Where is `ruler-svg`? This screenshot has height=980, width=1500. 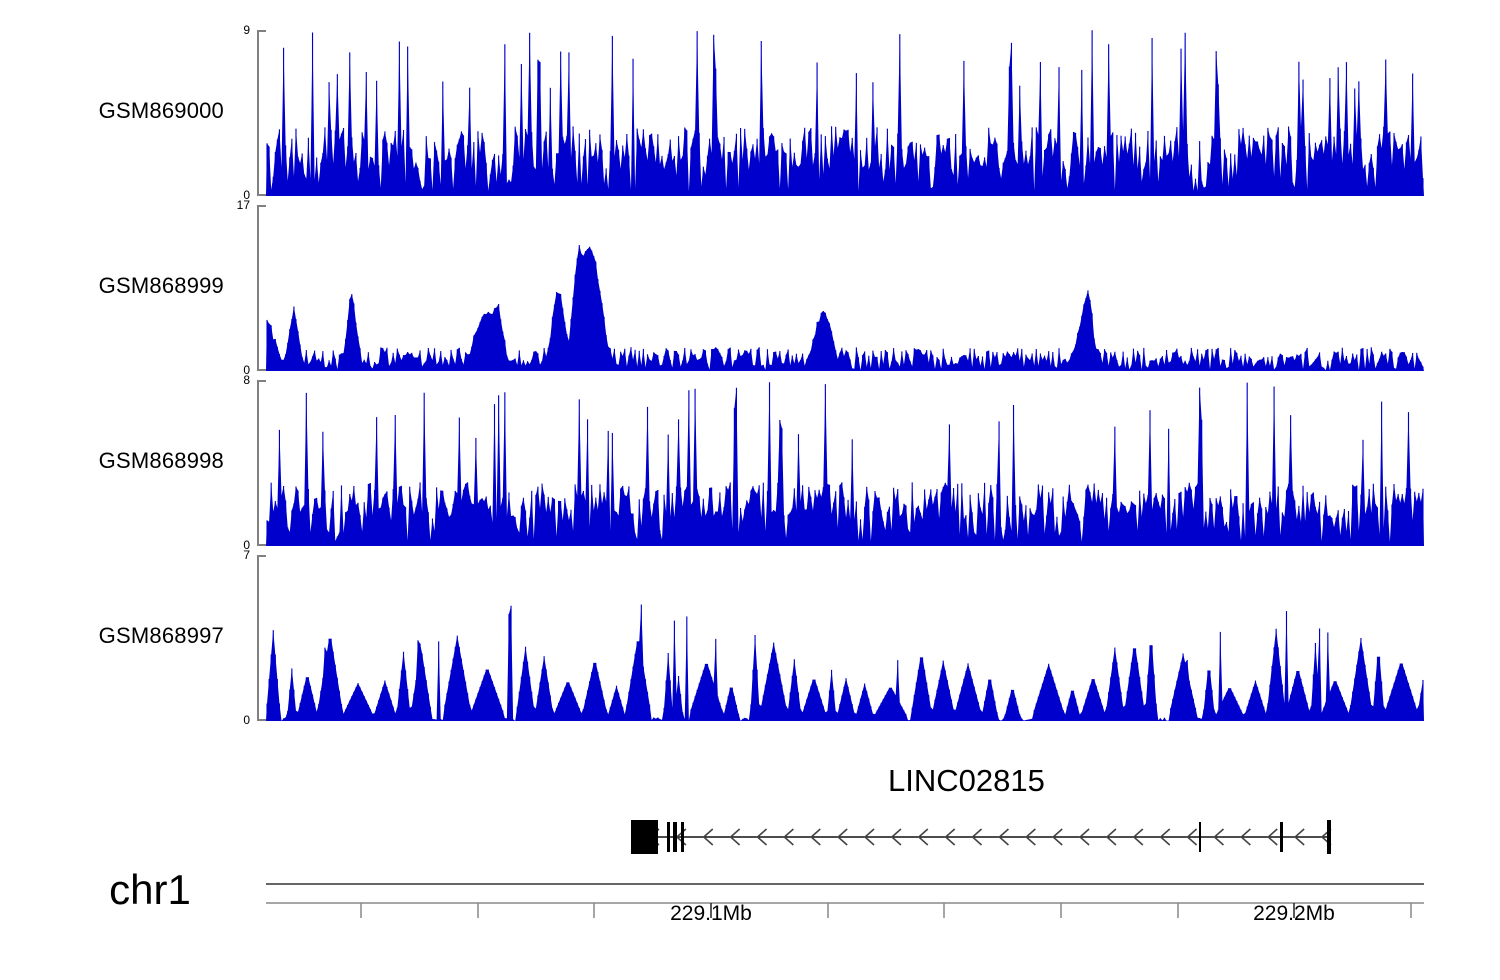 ruler-svg is located at coordinates (845, 900).